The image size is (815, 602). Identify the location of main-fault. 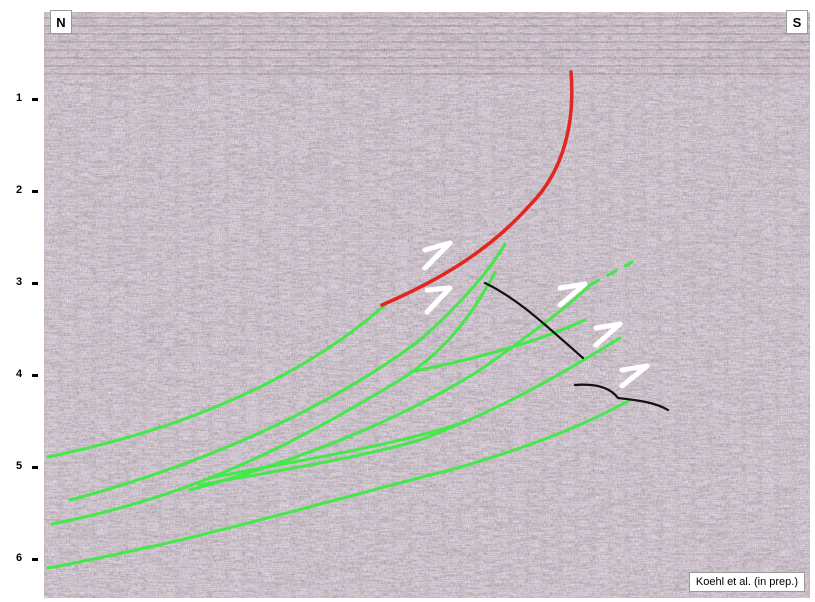
(477, 188).